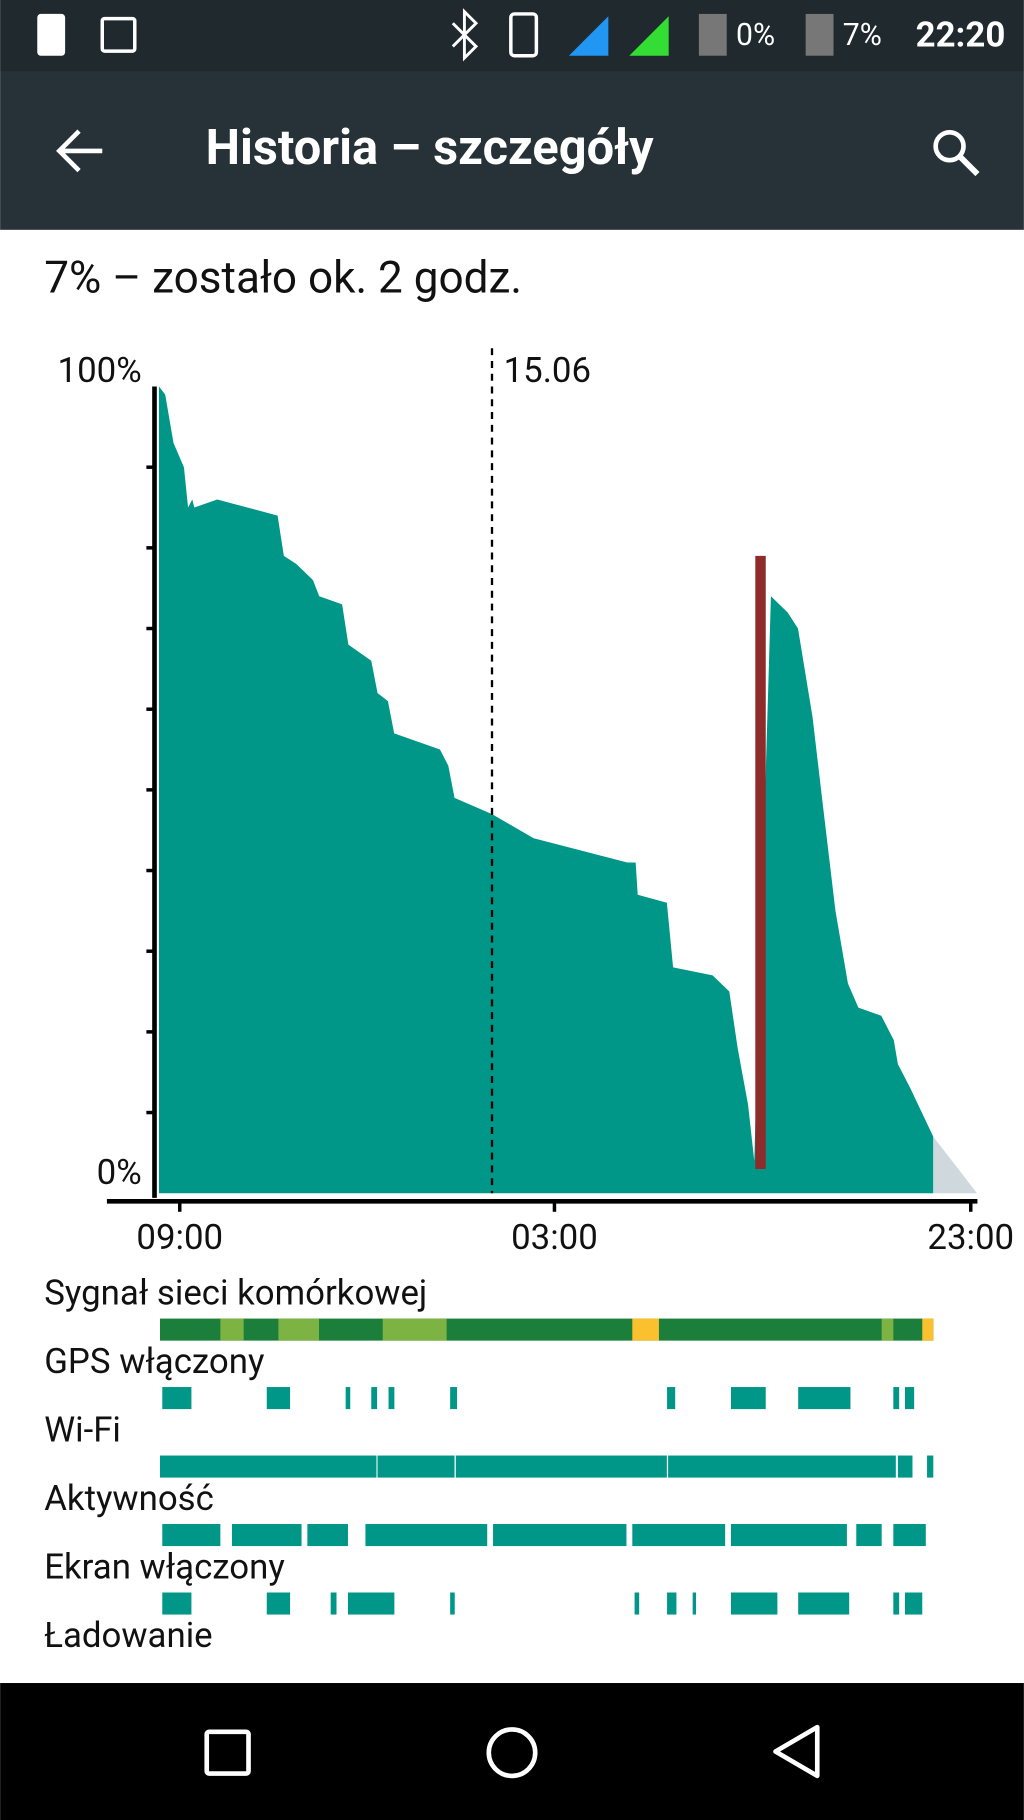 The width and height of the screenshot is (1024, 1820). Describe the element at coordinates (955, 1165) in the screenshot. I see `projection-area` at that location.